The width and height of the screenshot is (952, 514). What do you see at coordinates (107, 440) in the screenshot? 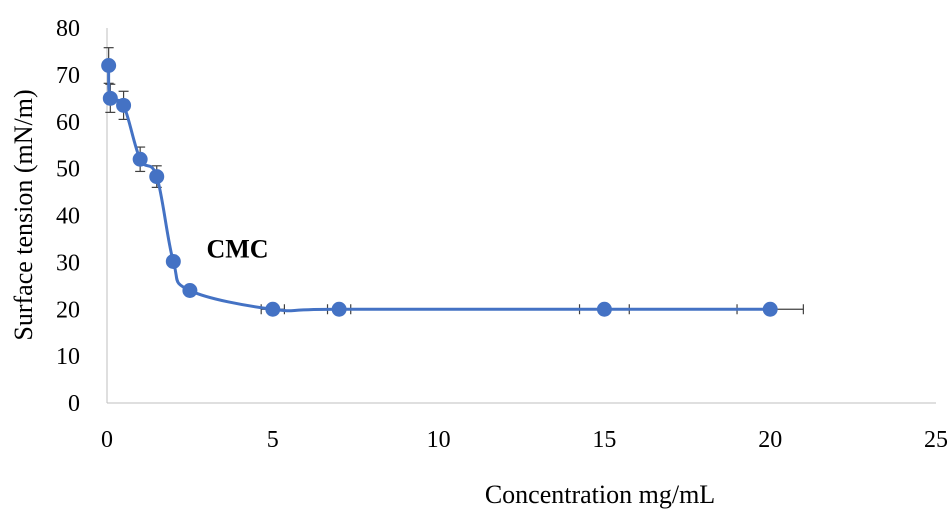
I see `x-tick-label: 0` at bounding box center [107, 440].